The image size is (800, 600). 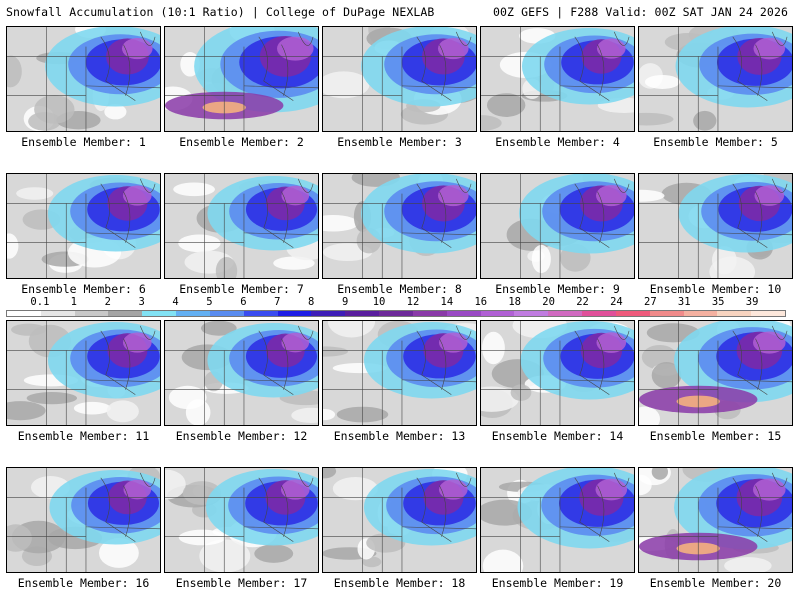 I want to click on legend-tick-label: 8, so click(x=311, y=302).